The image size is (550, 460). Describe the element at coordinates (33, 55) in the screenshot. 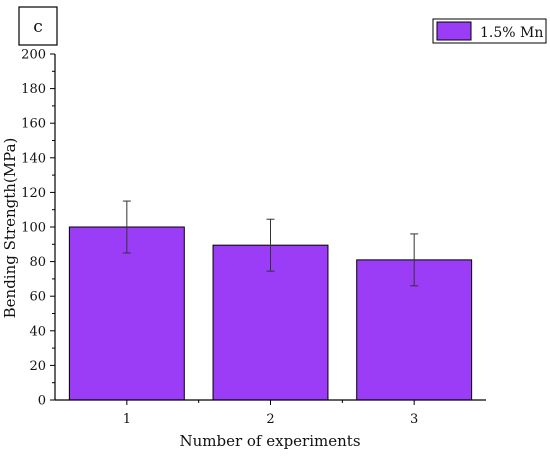

I see `y-tick-label-200: 200` at that location.